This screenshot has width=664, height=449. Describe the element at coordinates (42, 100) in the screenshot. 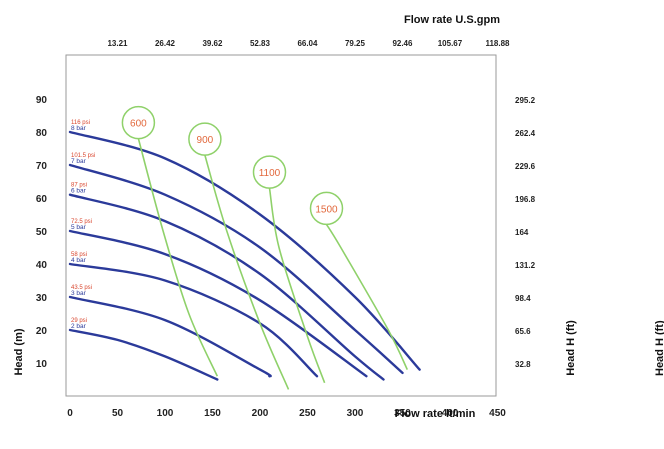

I see `y-tick-label: 90` at that location.